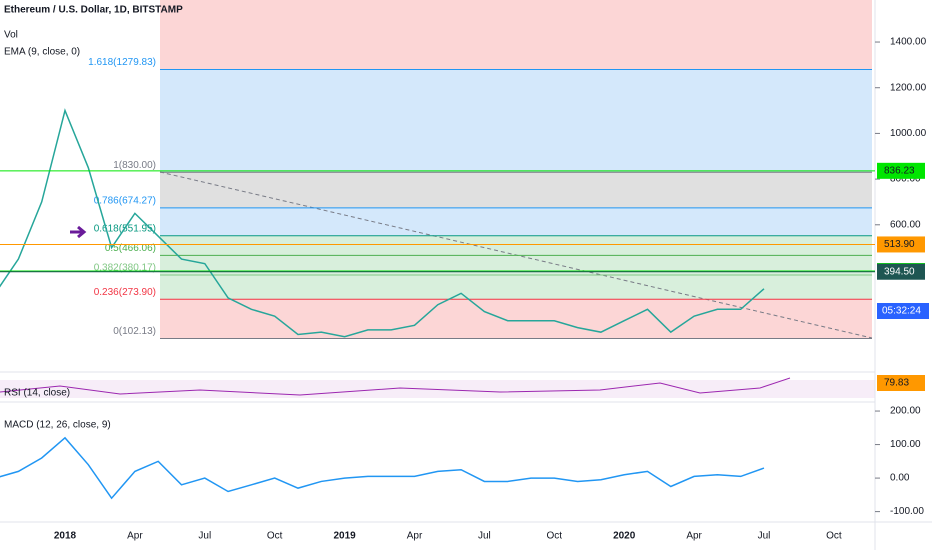 This screenshot has width=932, height=550. I want to click on vol-label: Vol, so click(11, 35).